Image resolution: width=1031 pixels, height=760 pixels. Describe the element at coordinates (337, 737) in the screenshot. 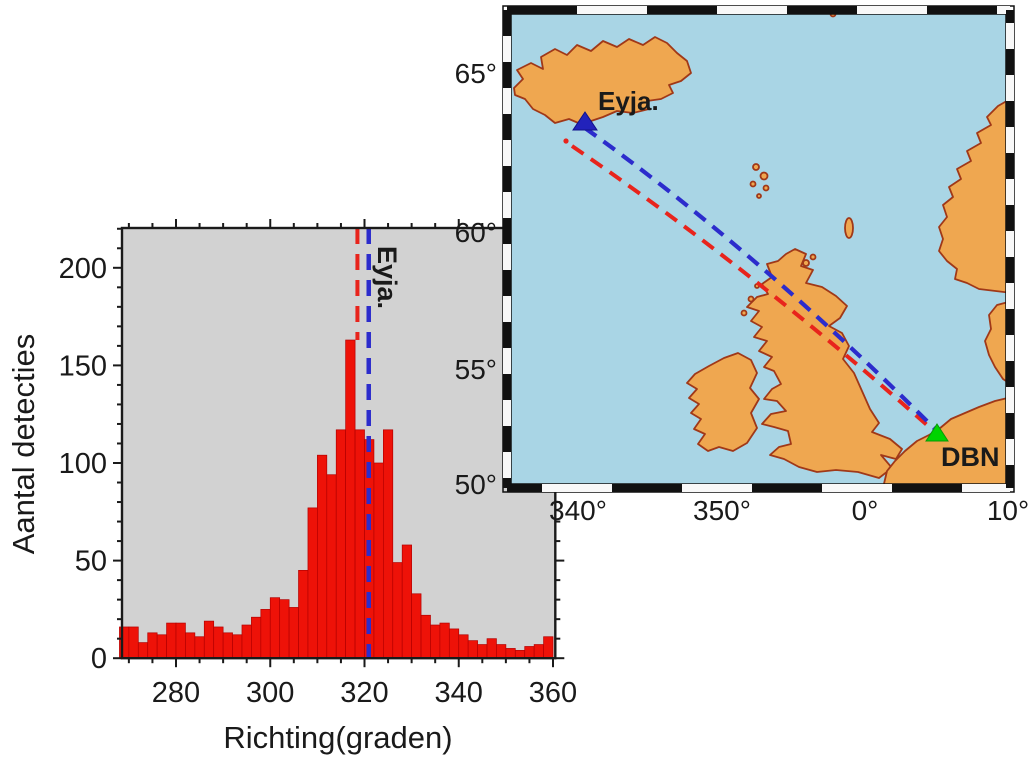

I see `histogram-xaxis-title: Richting(graden)` at that location.